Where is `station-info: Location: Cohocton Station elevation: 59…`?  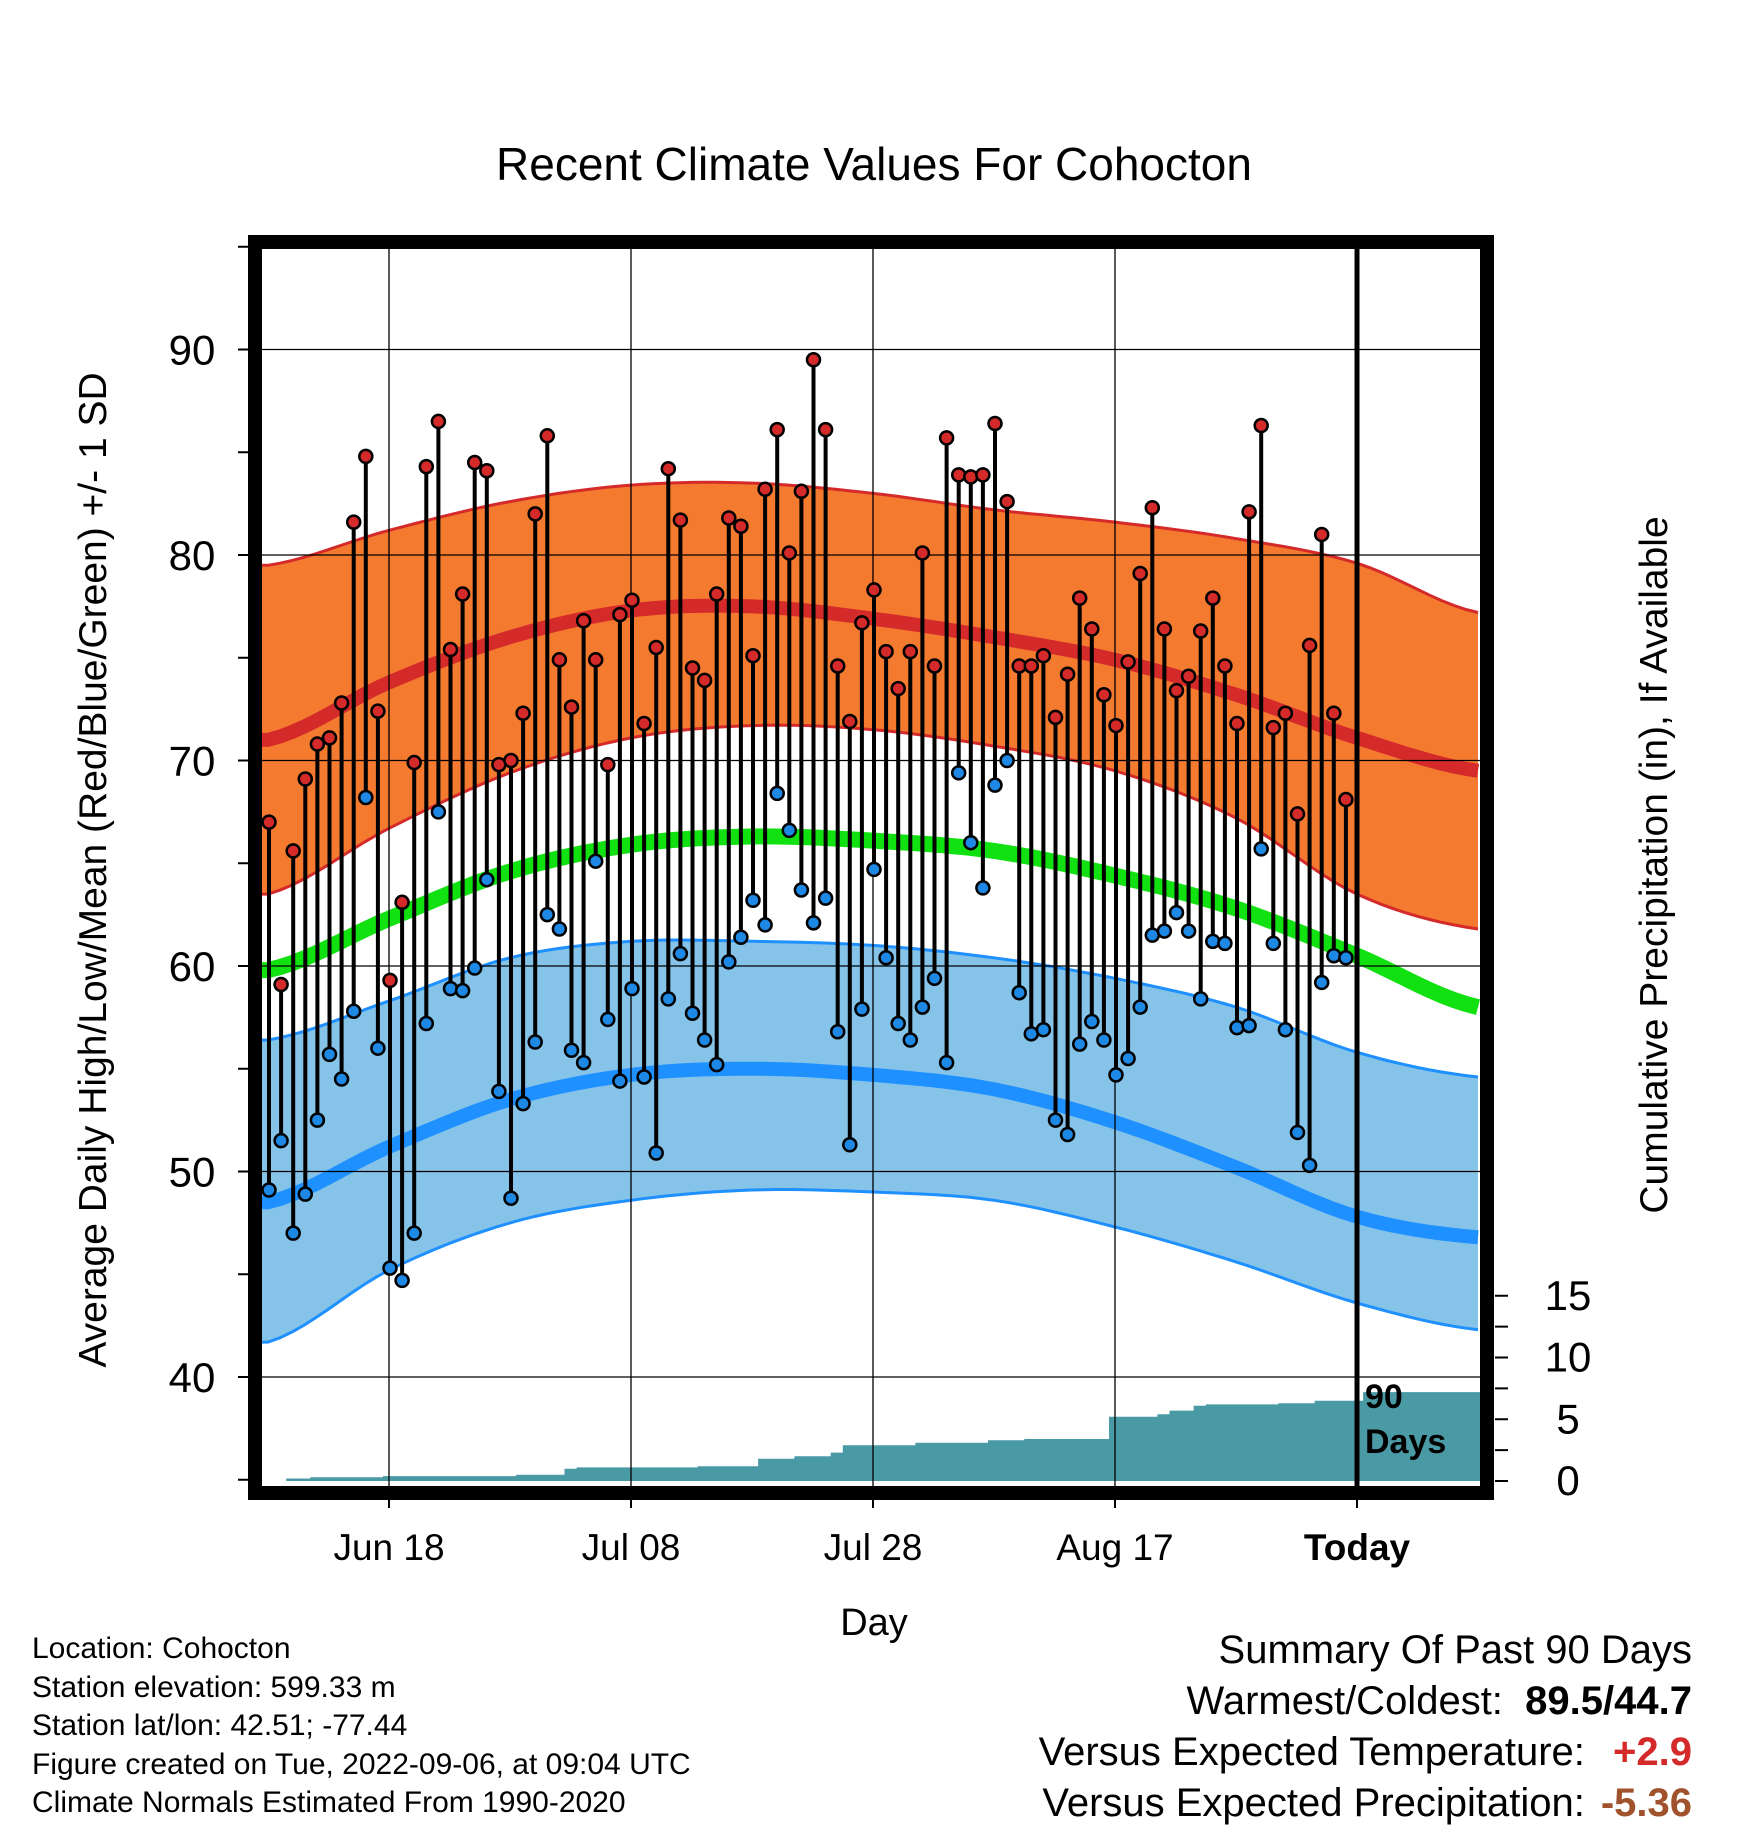
station-info: Location: Cohocton Station elevation: 59… is located at coordinates (361, 1726).